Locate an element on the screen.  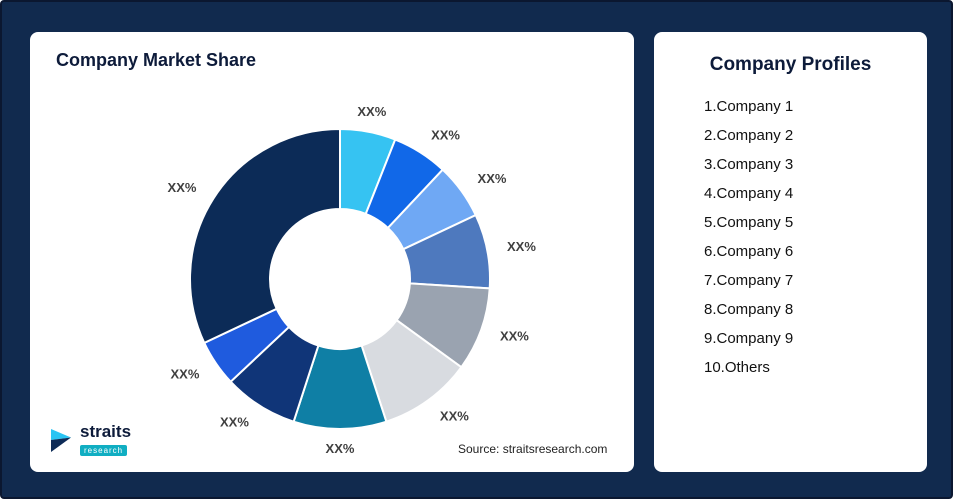
profile-item: 6.Company 6 is located at coordinates (749, 251).